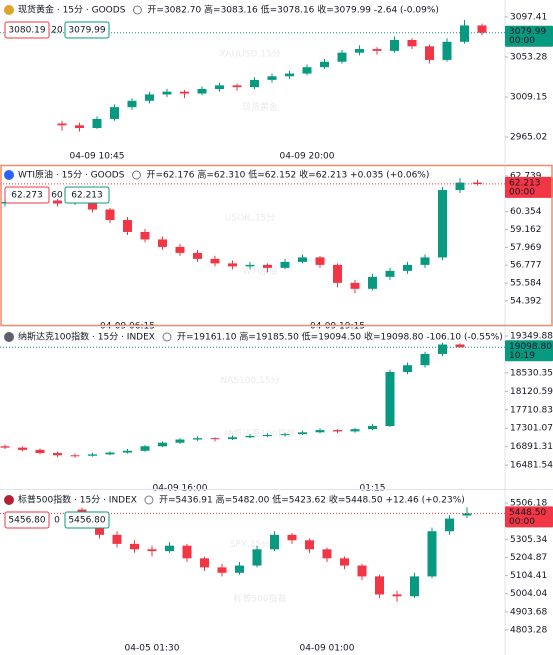 The height and width of the screenshot is (655, 553). Describe the element at coordinates (522, 522) in the screenshot. I see `last-time-label: 00:00` at that location.